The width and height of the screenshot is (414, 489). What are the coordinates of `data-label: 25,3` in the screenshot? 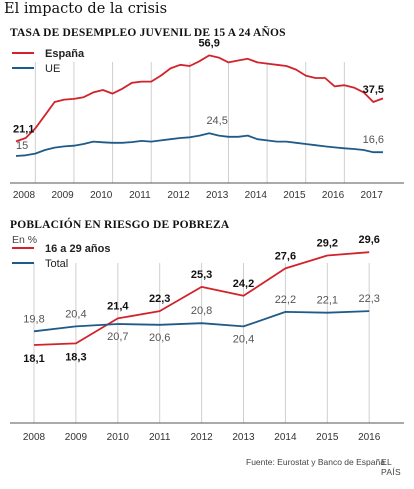 It's located at (201, 275).